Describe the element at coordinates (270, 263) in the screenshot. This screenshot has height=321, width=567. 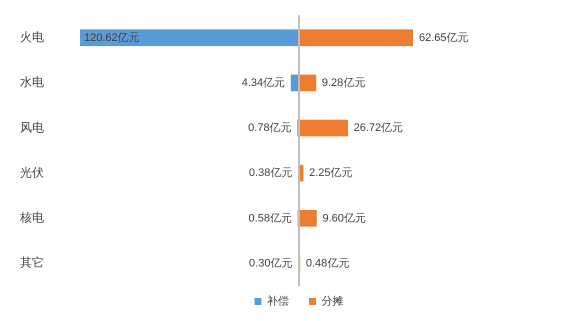
I see `data-label: 0.30亿元` at that location.